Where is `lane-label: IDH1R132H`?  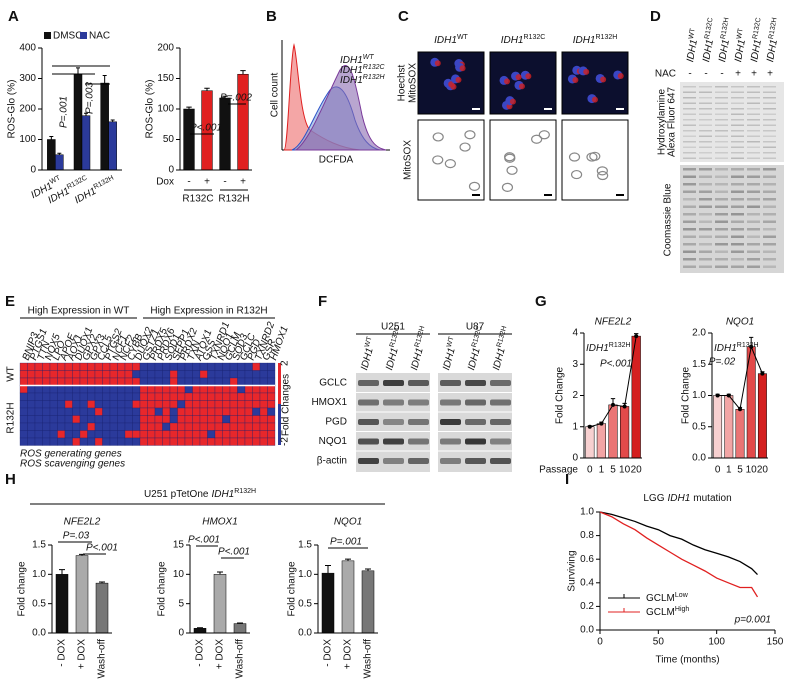
lane-label: IDH1R132H is located at coordinates (774, 40).